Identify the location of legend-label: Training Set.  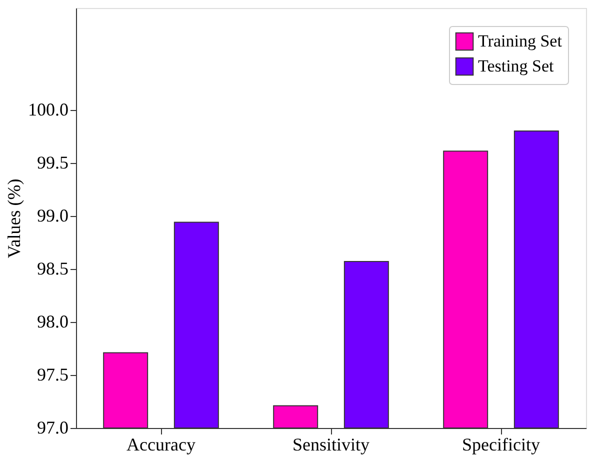
(520, 41).